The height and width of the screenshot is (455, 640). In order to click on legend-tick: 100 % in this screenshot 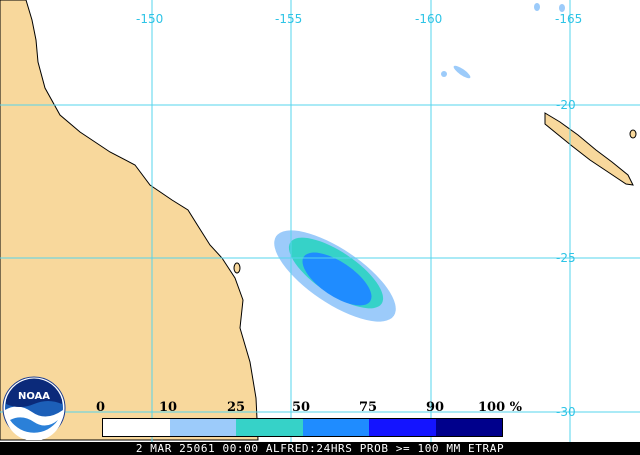, I will do `click(500, 407)`.